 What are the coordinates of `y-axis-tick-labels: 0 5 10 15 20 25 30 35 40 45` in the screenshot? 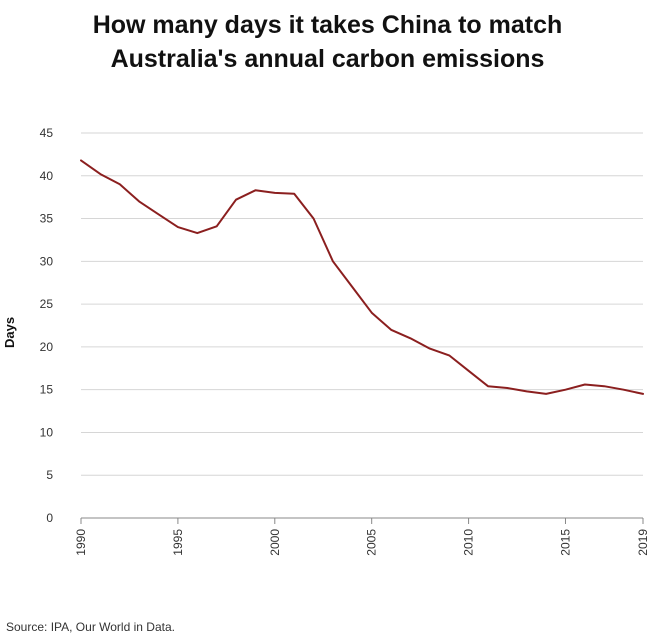 It's located at (47, 325).